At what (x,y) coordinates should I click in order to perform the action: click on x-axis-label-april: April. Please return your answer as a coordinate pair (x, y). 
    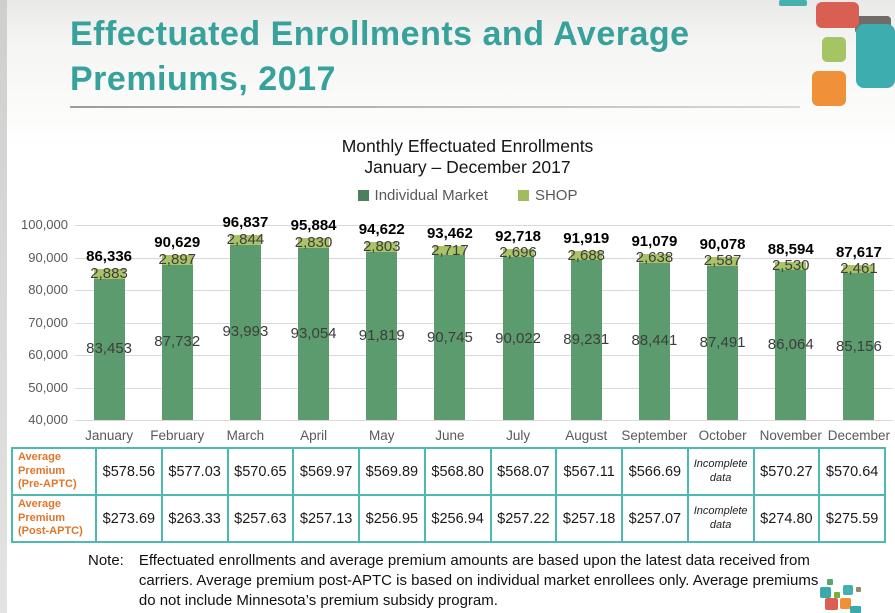
    Looking at the image, I should click on (314, 435).